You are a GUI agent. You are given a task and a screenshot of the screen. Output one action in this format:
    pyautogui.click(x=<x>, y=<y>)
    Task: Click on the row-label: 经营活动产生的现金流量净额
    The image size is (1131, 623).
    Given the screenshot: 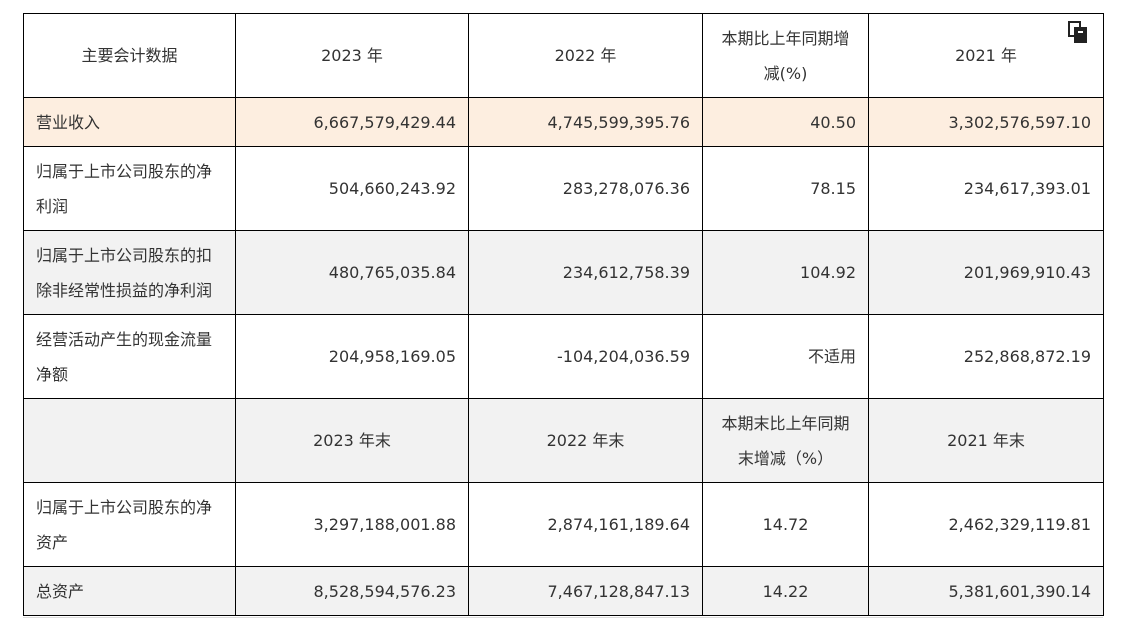 What is the action you would take?
    pyautogui.click(x=129, y=356)
    